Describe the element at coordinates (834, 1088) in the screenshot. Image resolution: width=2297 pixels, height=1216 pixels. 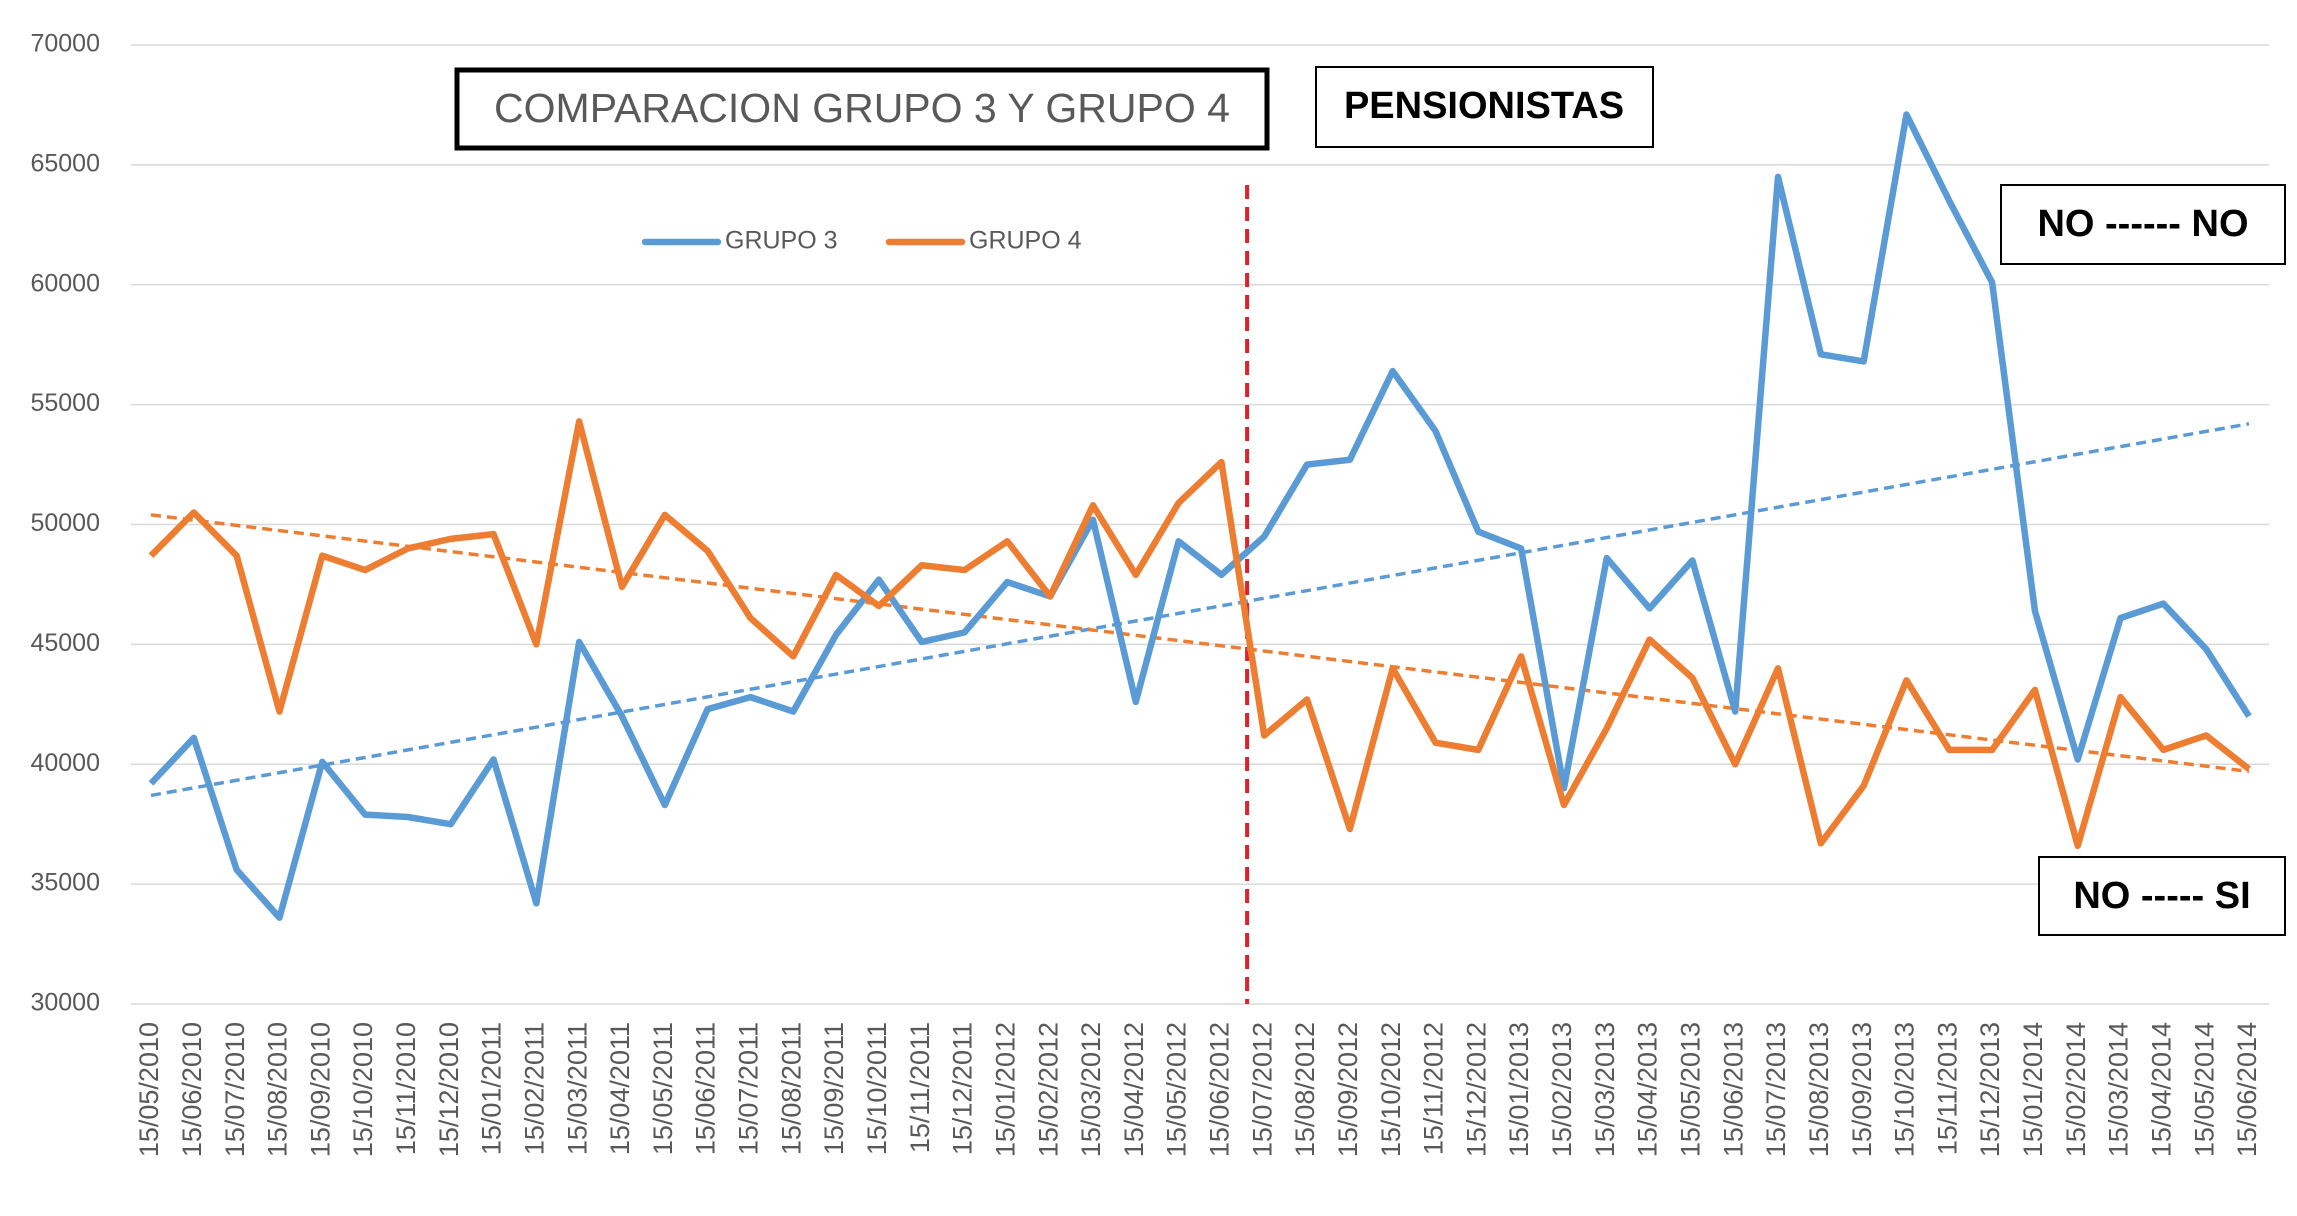
I see `x-tick-label: 15/09/2011` at that location.